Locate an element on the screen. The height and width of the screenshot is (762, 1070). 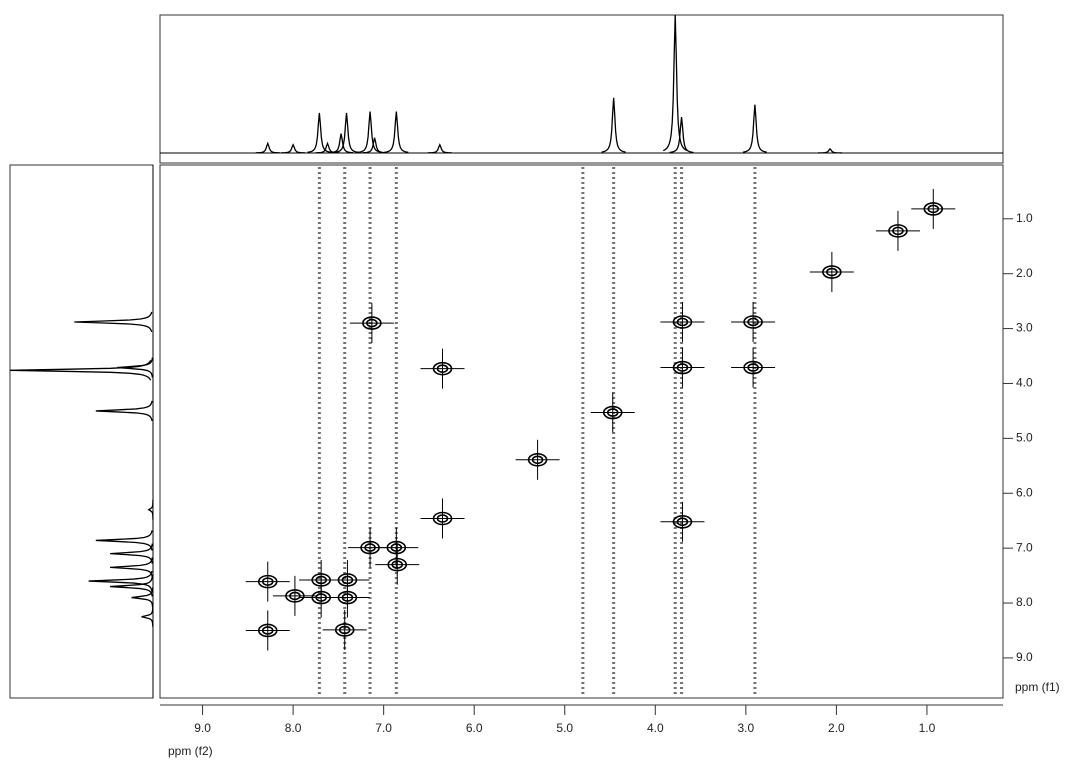
f1-projection-frame is located at coordinates (81, 431).